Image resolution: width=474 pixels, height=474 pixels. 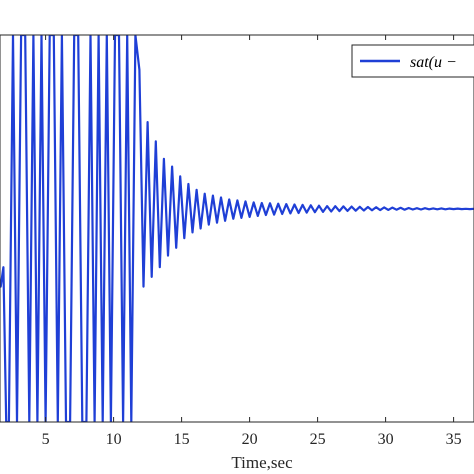 I want to click on x-tick-label: 25, so click(x=318, y=439).